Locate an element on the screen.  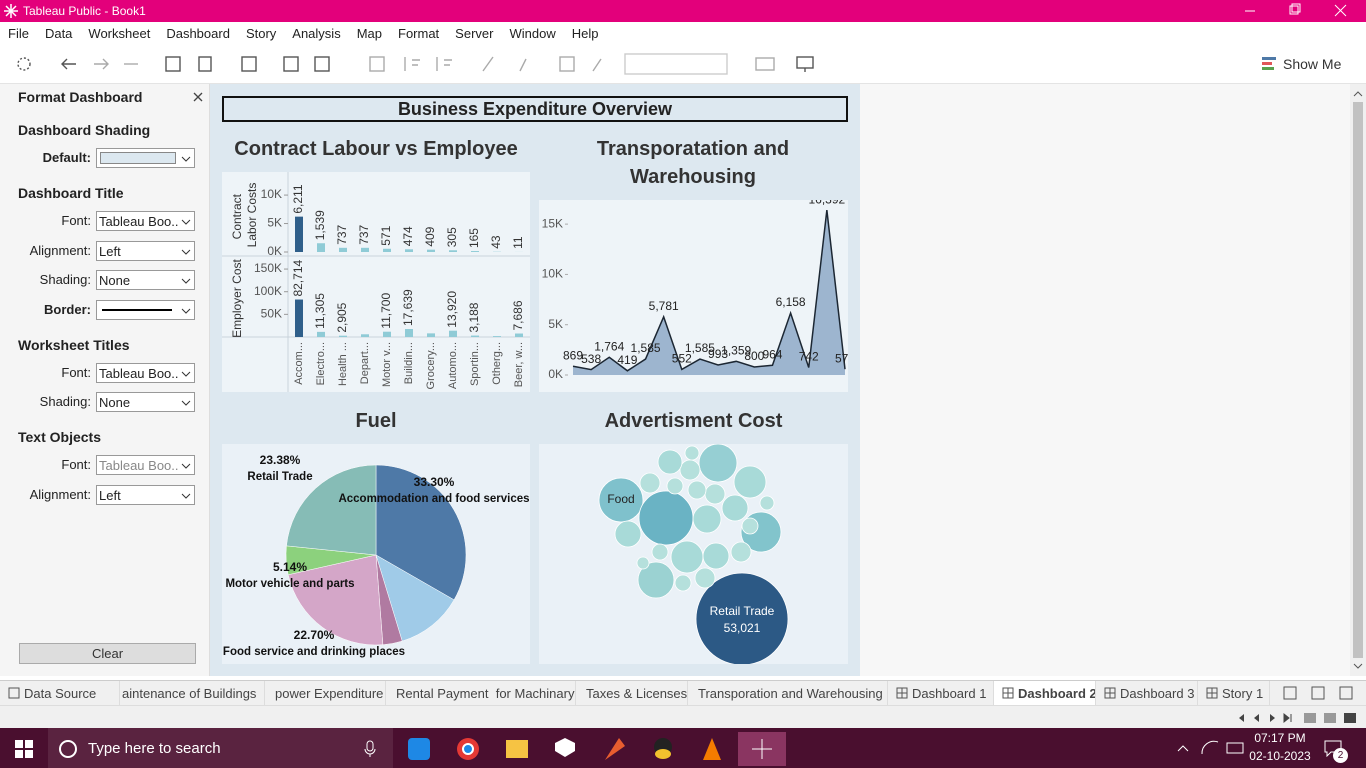
tab-label: Transporation and Warehousing is located at coordinates (790, 693).